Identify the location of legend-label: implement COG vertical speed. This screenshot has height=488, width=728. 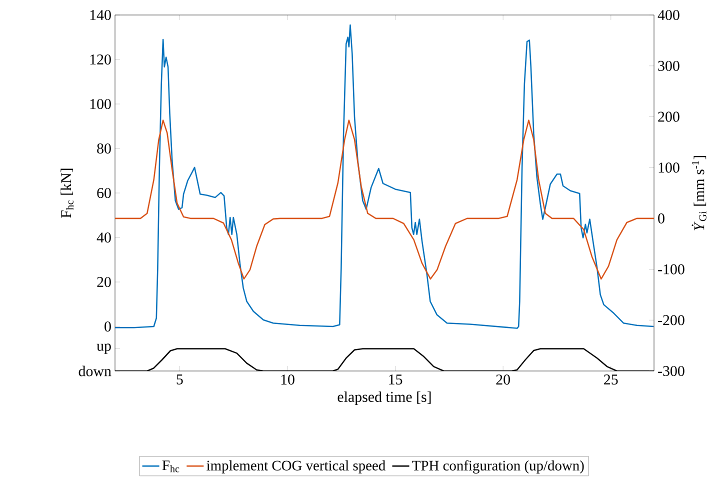
(296, 467).